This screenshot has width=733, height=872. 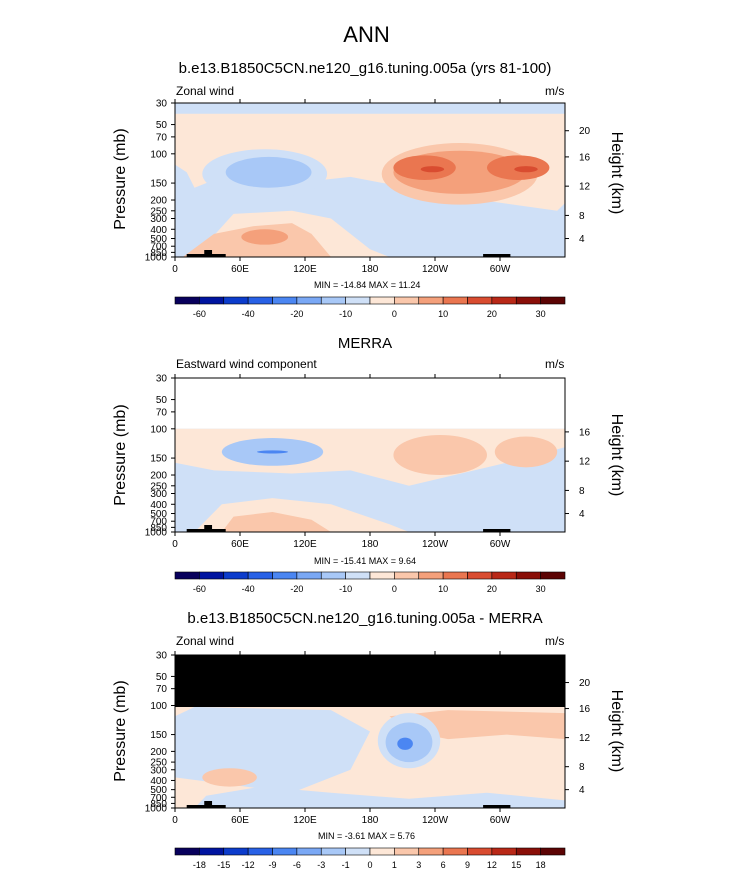 I want to click on panel2-ytick-label: 30, so click(x=162, y=379).